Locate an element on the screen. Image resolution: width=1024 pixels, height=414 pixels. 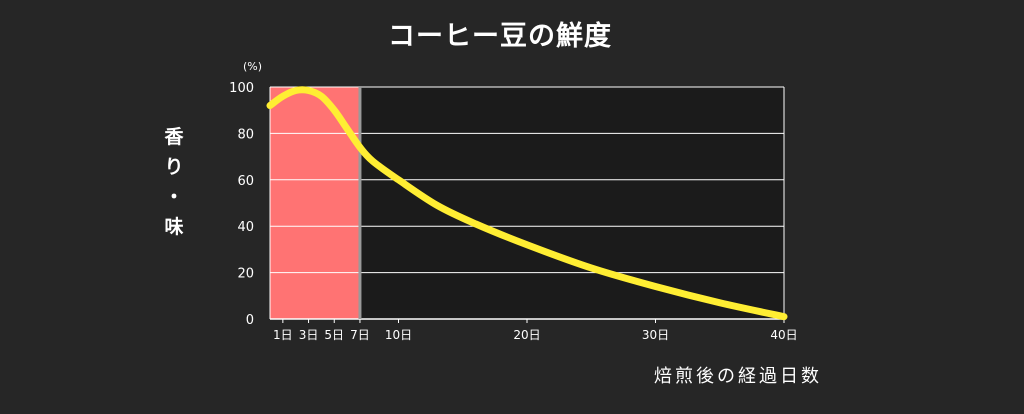
y-tick-label: 20 is located at coordinates (245, 274).